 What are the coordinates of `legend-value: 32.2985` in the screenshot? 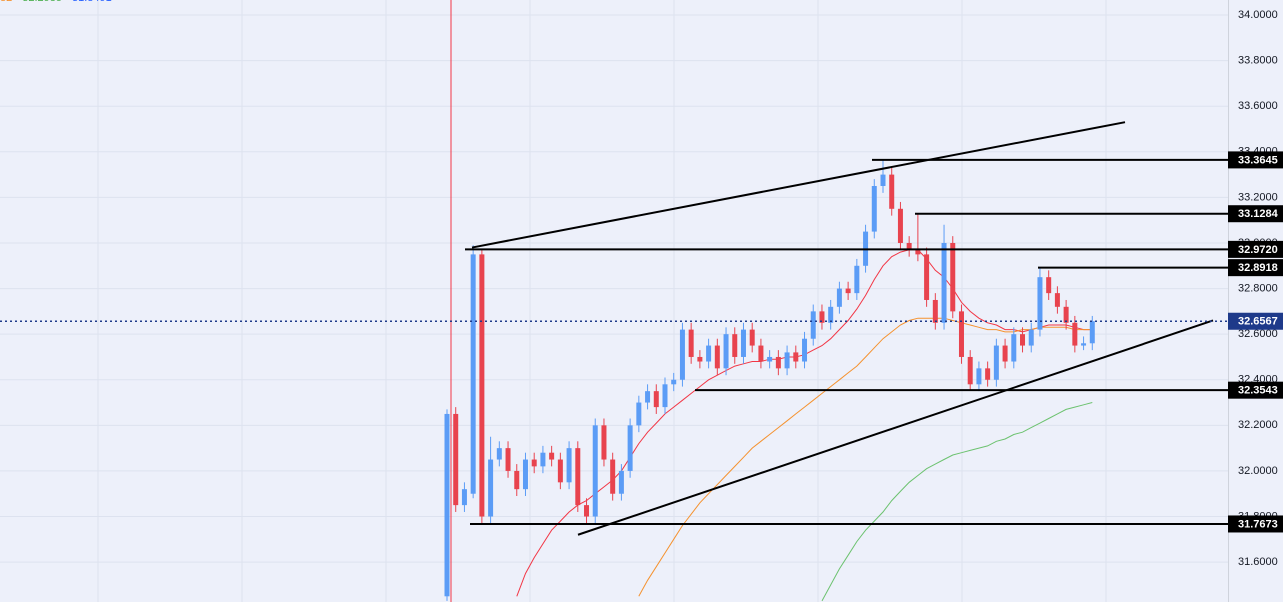 It's located at (42, 2).